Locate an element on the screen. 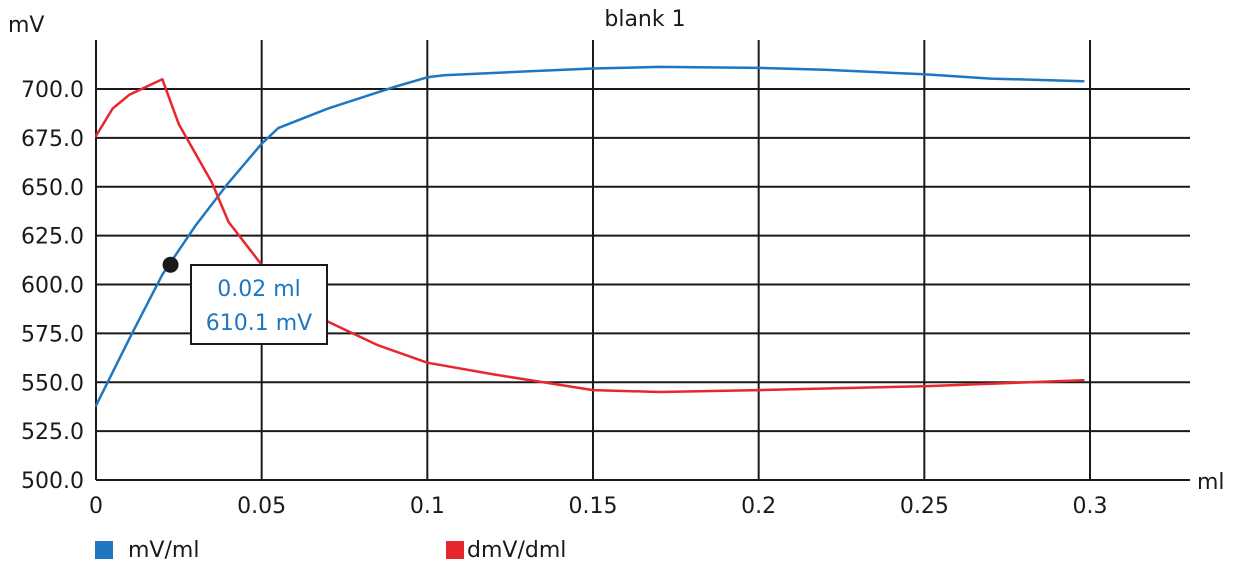 The height and width of the screenshot is (565, 1234). x-tick-label: 0.05 is located at coordinates (261, 506).